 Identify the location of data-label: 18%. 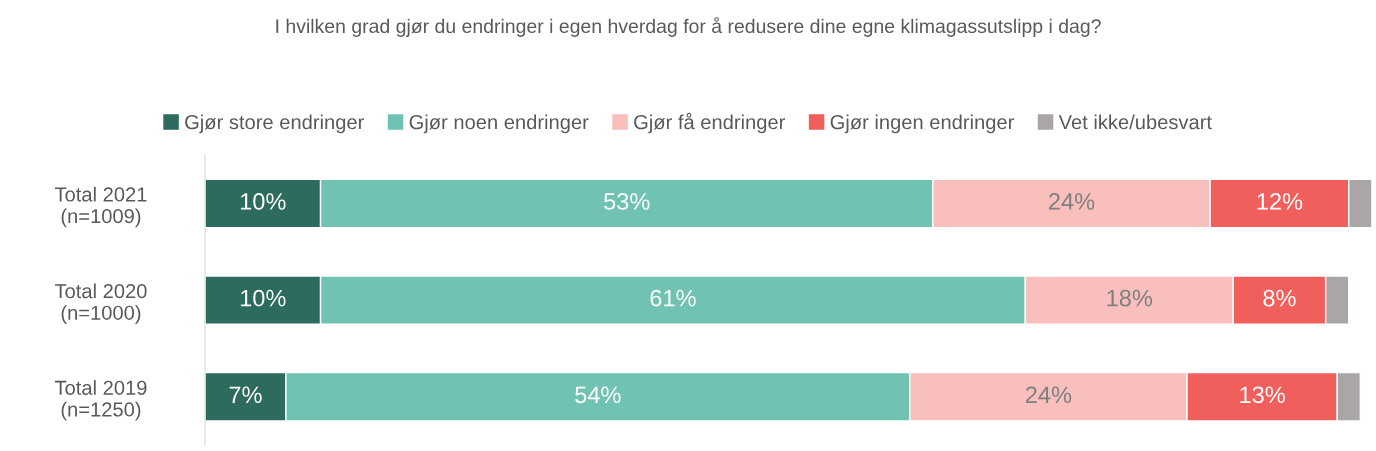
(1130, 298).